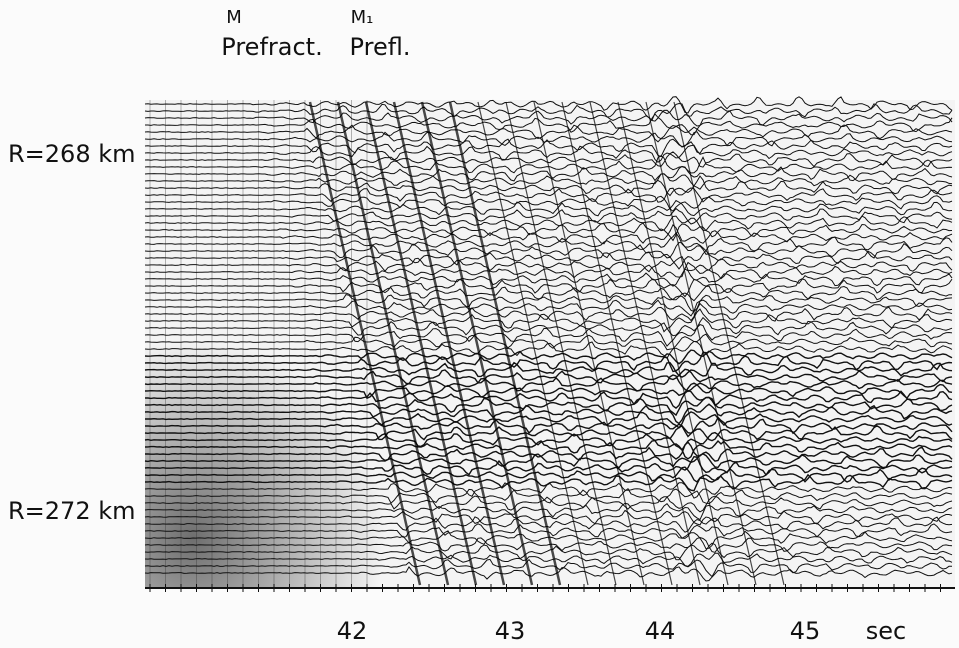  What do you see at coordinates (660, 631) in the screenshot?
I see `time-tick-label: 44` at bounding box center [660, 631].